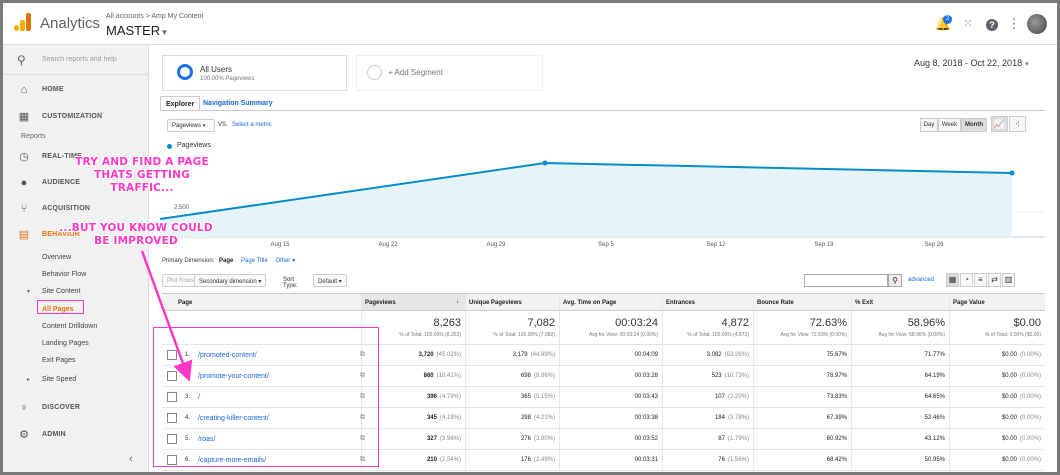 Image resolution: width=1060 pixels, height=475 pixels. I want to click on sidebar-item-label: CUSTOMIZATION, so click(72, 116).